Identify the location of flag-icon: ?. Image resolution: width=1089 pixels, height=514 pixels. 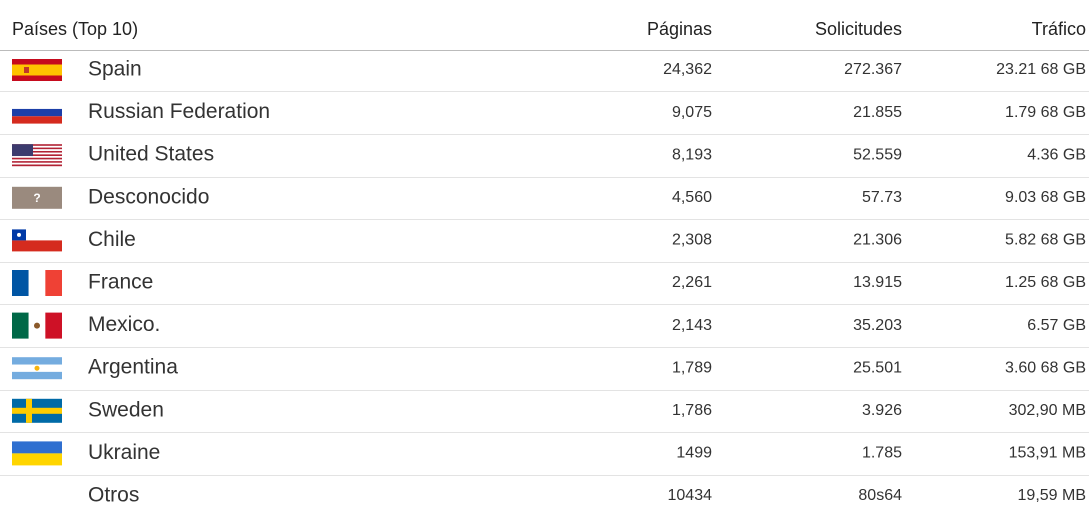
(37, 197).